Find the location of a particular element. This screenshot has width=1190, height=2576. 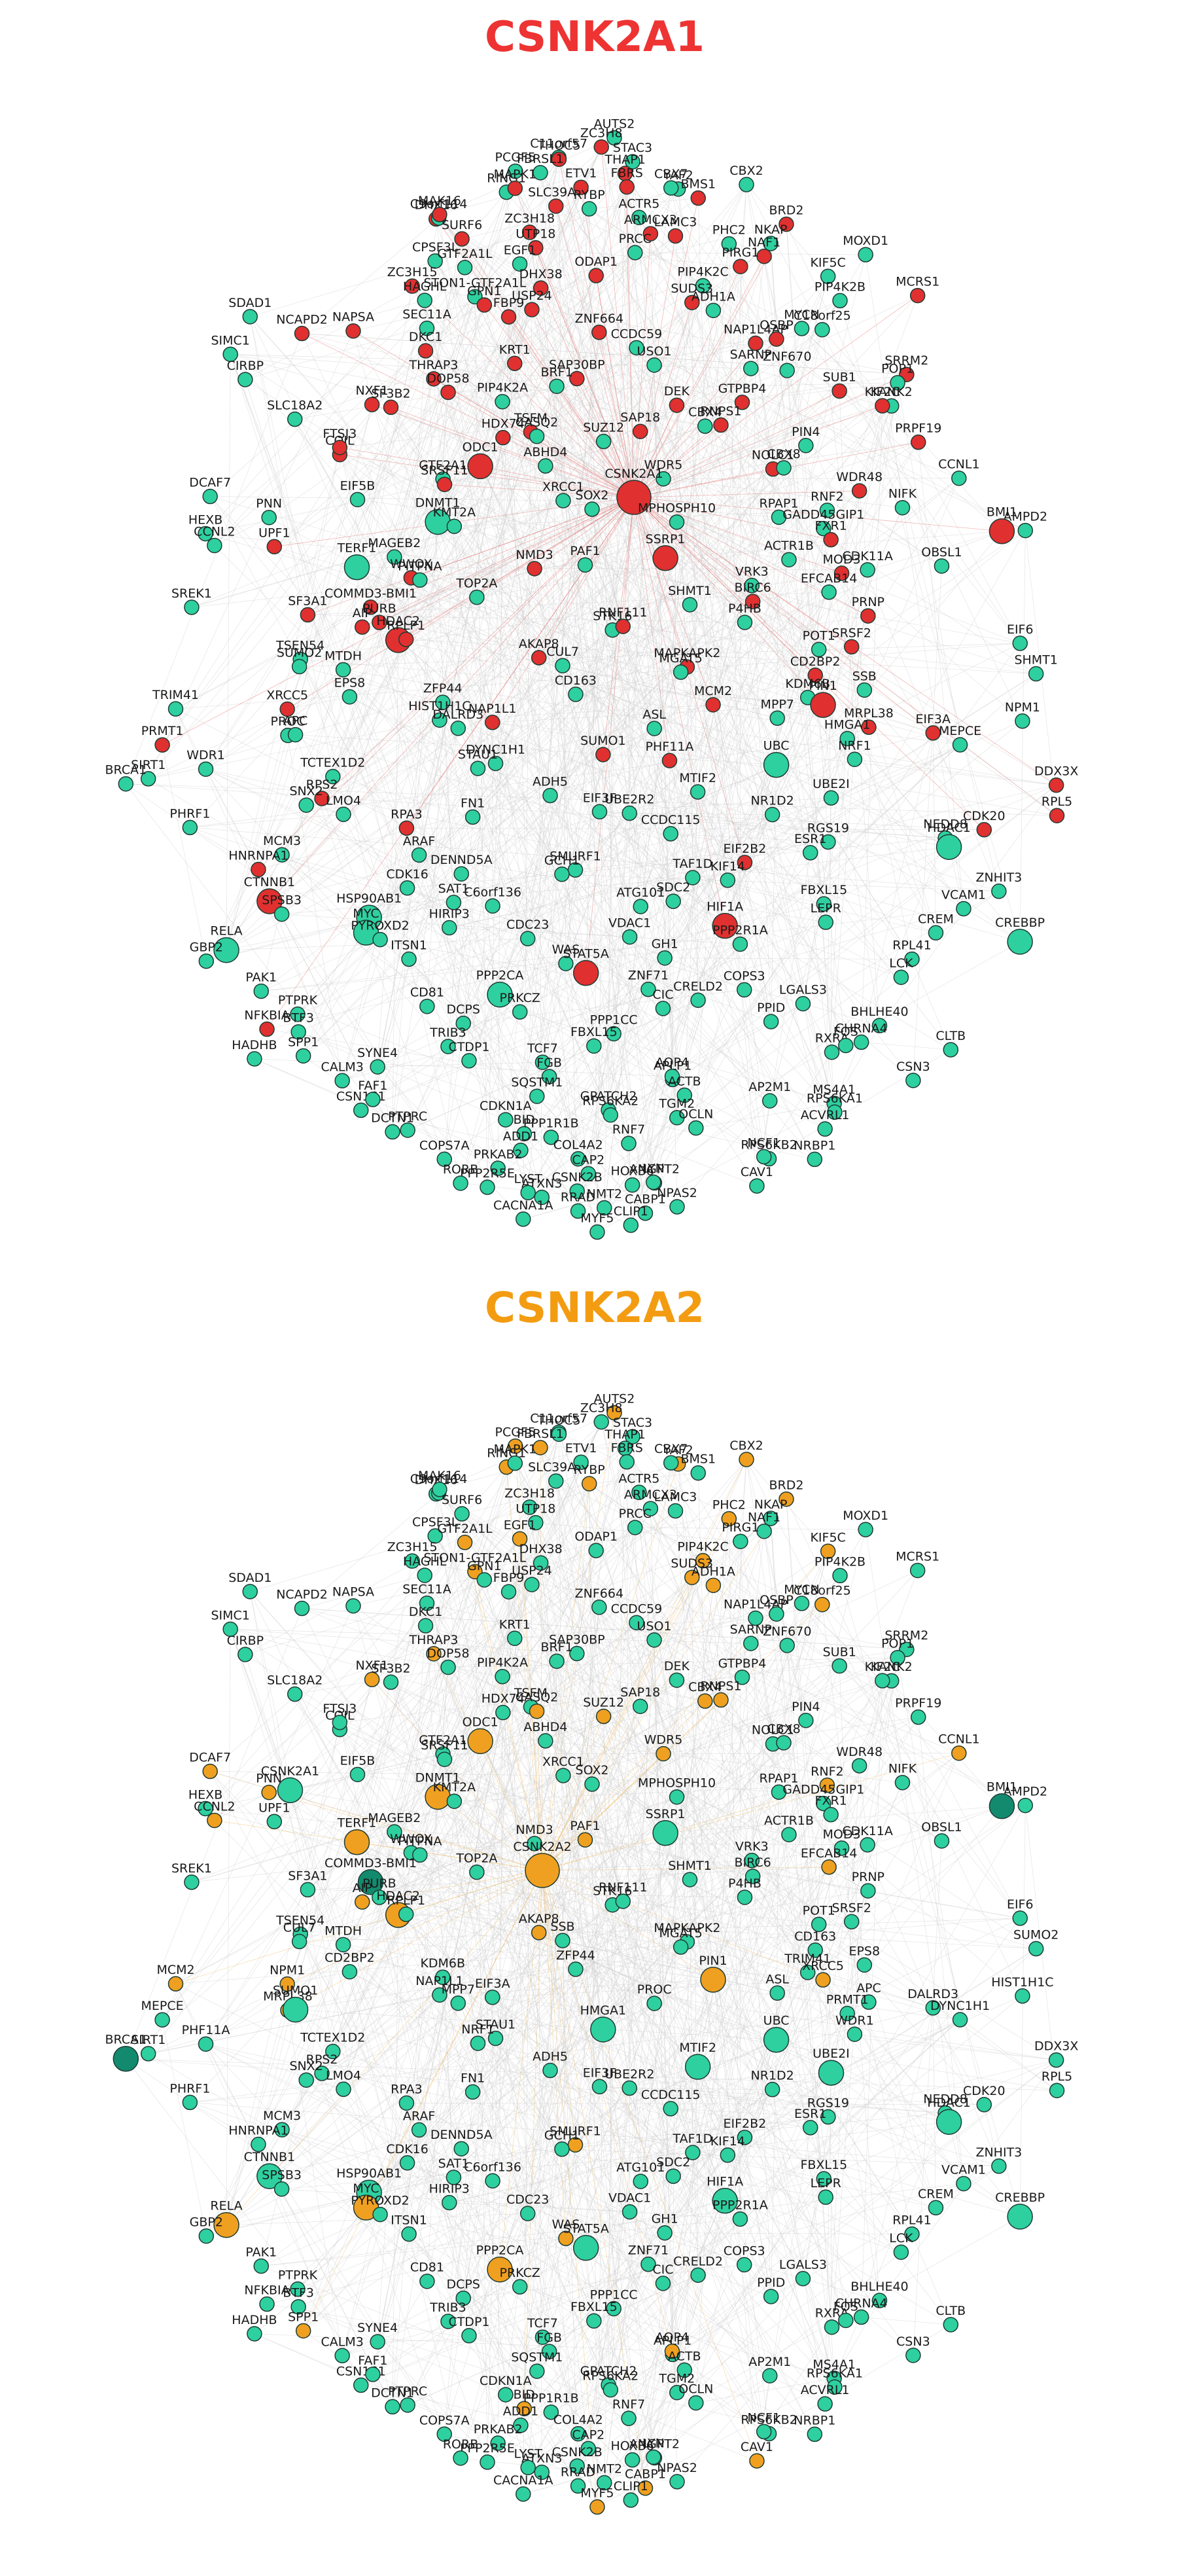

node-label: VCAM1 is located at coordinates (963, 2169).